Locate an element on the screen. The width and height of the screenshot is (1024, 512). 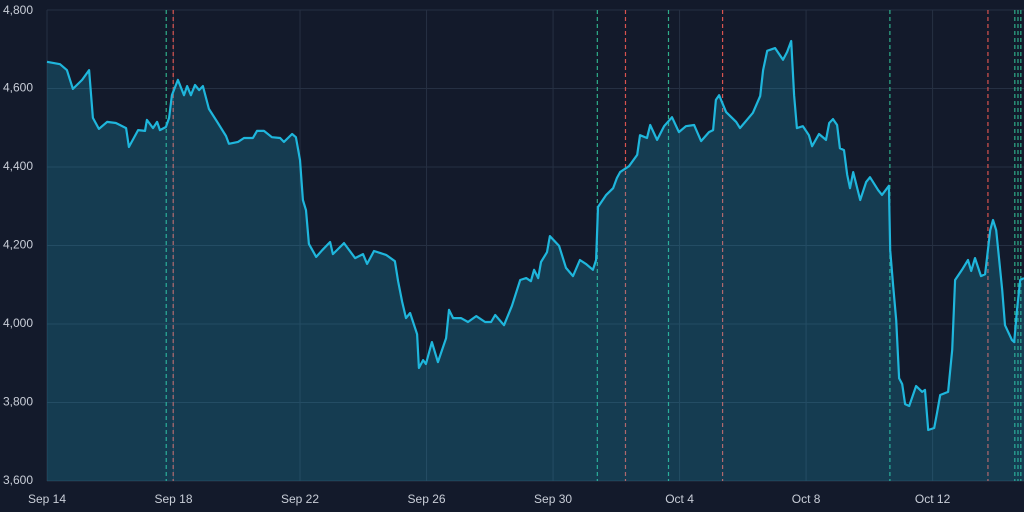
x-tick-label: Sep 30 is located at coordinates (553, 499).